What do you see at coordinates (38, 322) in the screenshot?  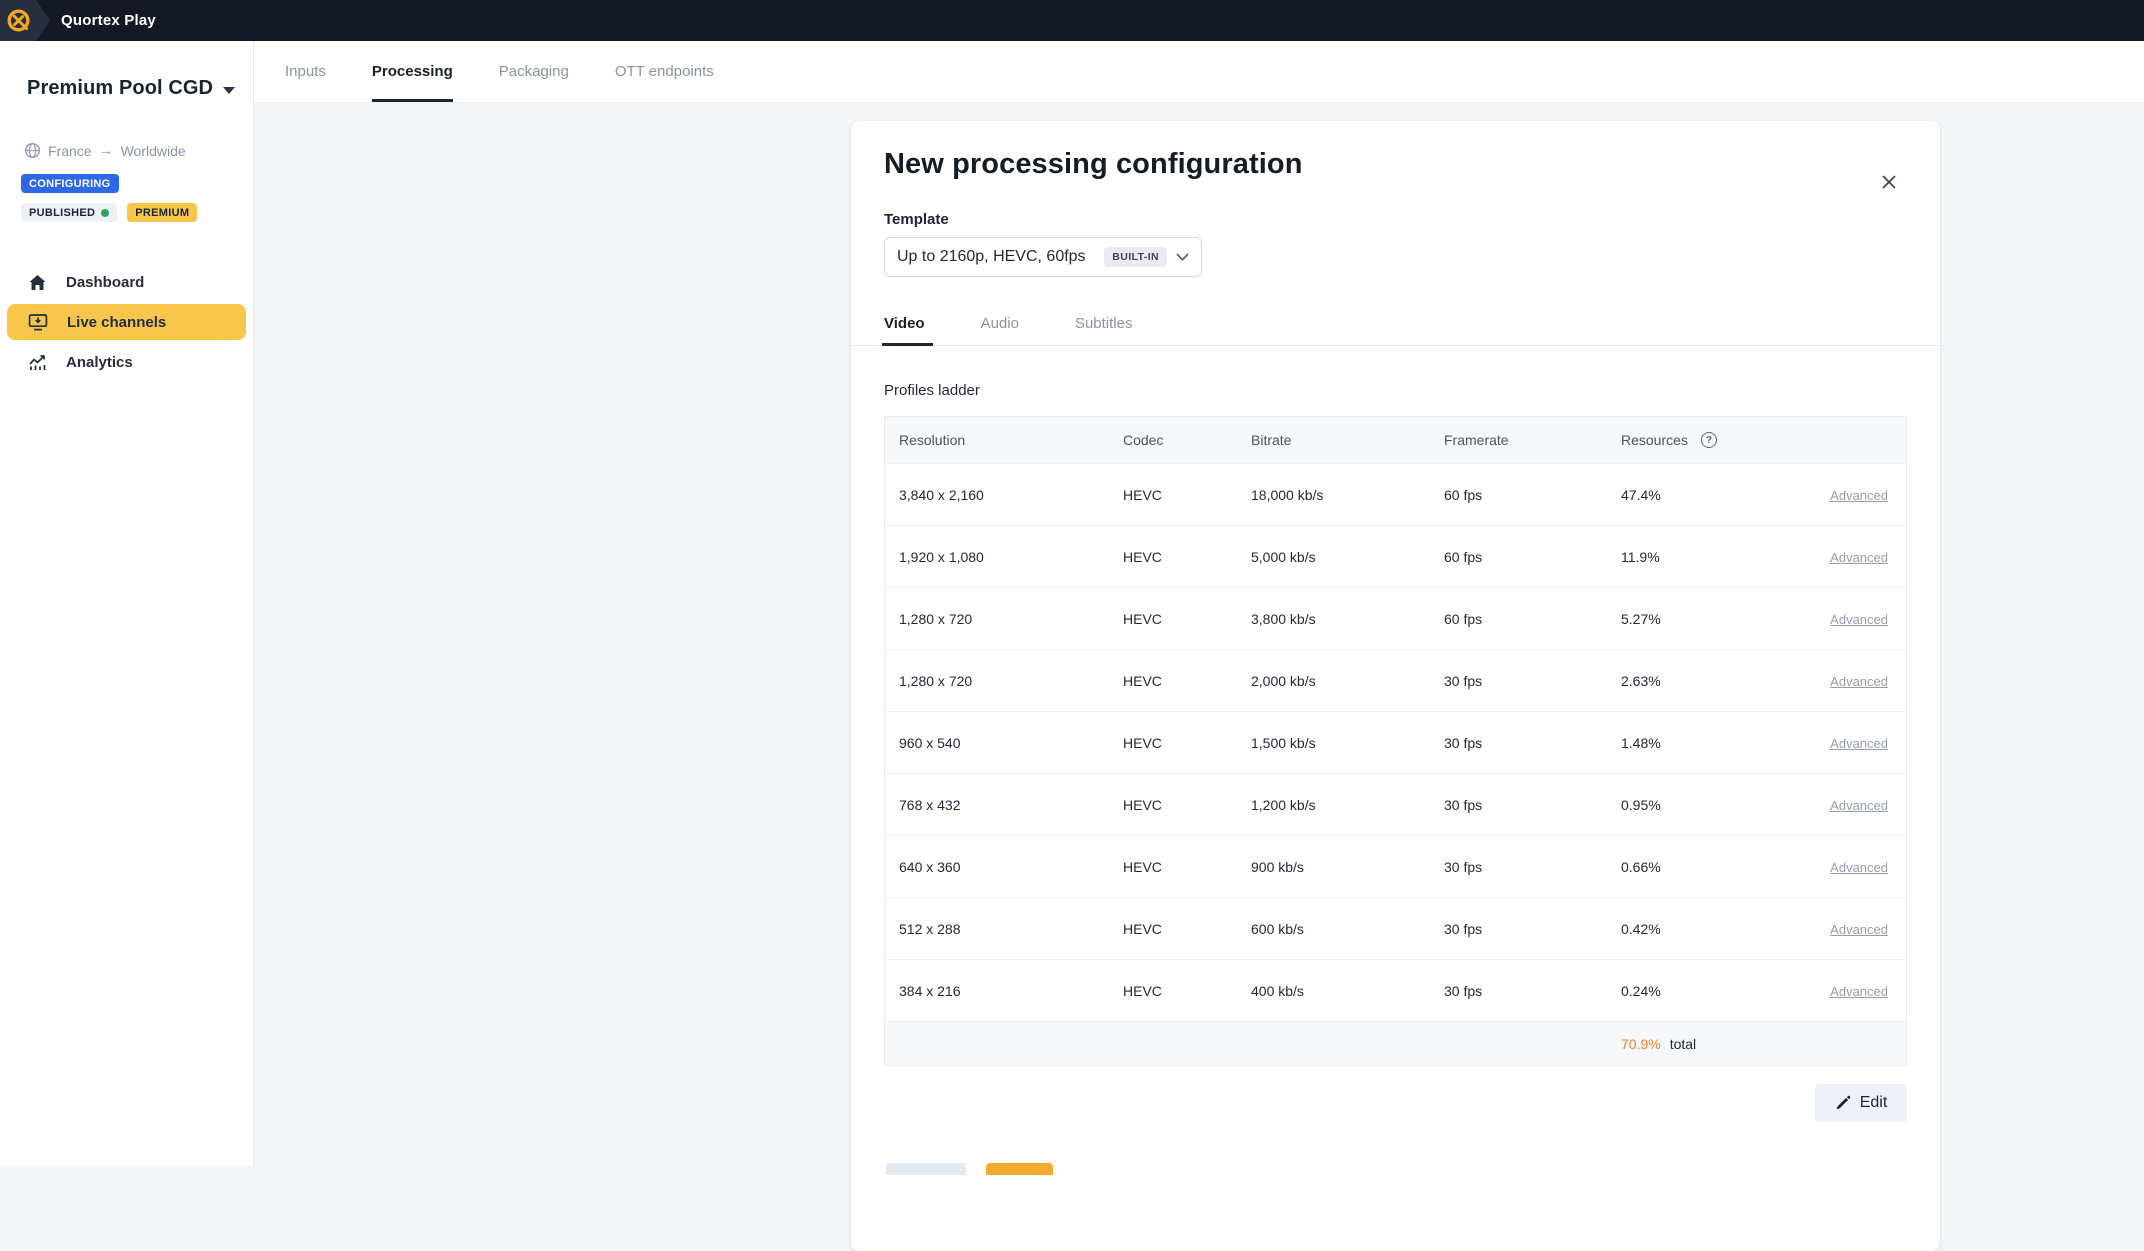 I see `monitor-icon` at bounding box center [38, 322].